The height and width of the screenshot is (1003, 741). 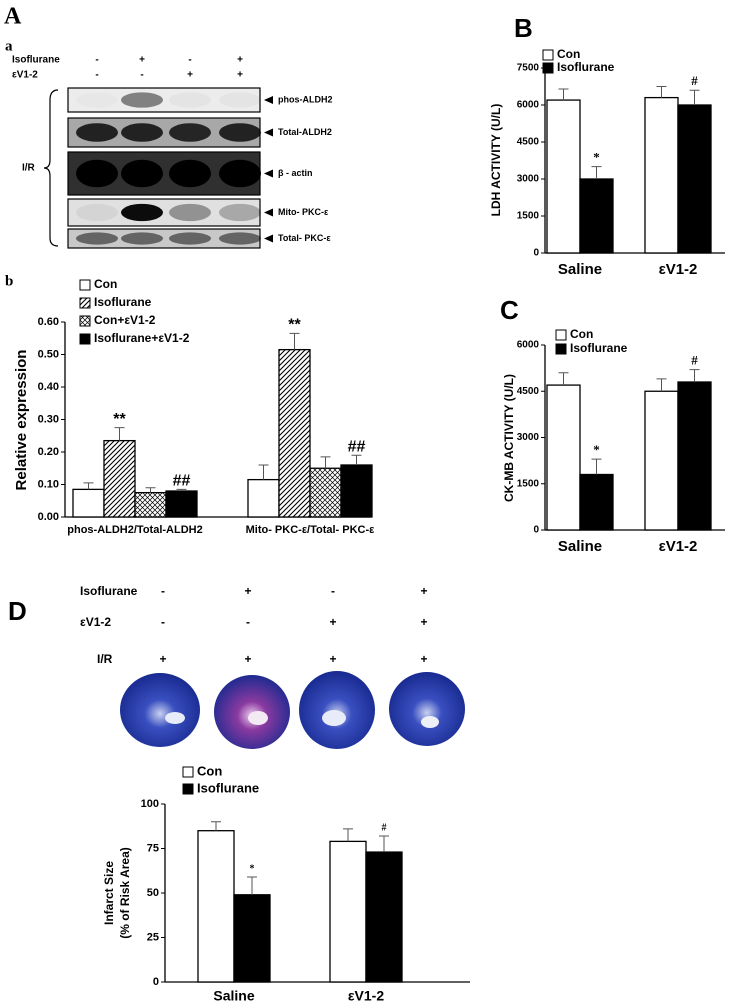 What do you see at coordinates (528, 142) in the screenshot?
I see `y-tick-label: 4500` at bounding box center [528, 142].